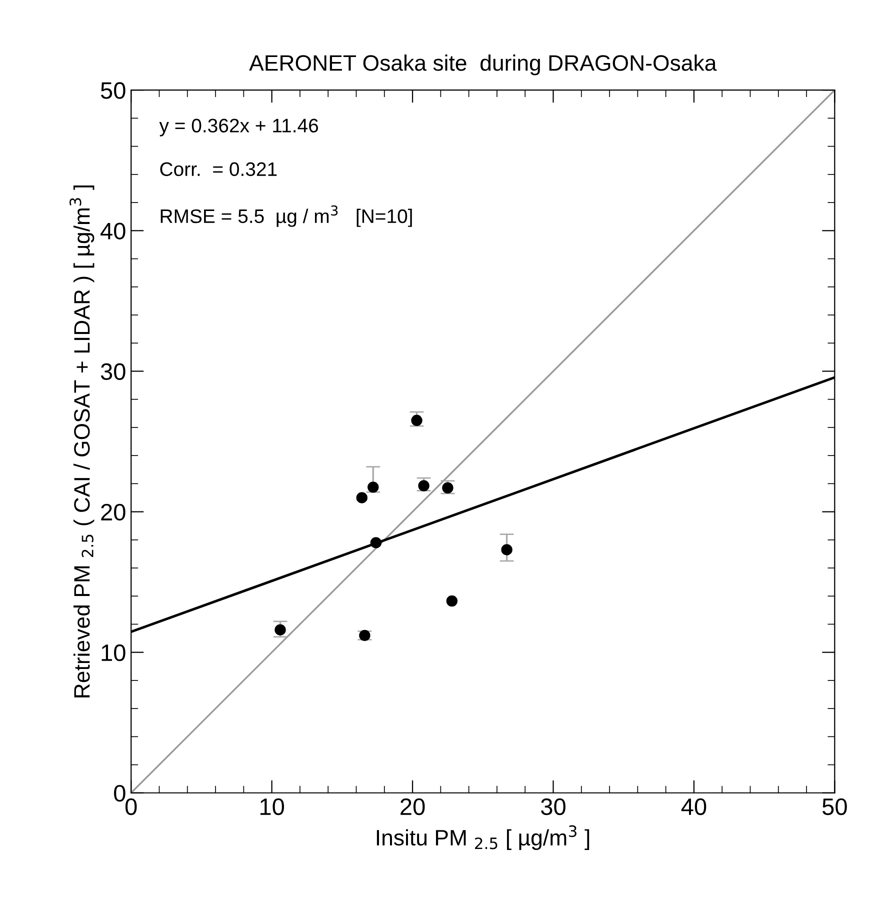 This screenshot has height=901, width=874. I want to click on y-tick-label: 20, so click(113, 512).